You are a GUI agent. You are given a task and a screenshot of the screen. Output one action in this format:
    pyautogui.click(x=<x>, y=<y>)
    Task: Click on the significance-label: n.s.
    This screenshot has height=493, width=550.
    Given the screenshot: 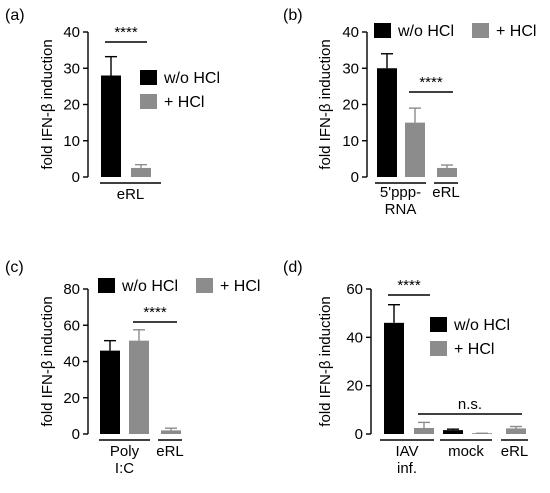 What is the action you would take?
    pyautogui.click(x=470, y=404)
    